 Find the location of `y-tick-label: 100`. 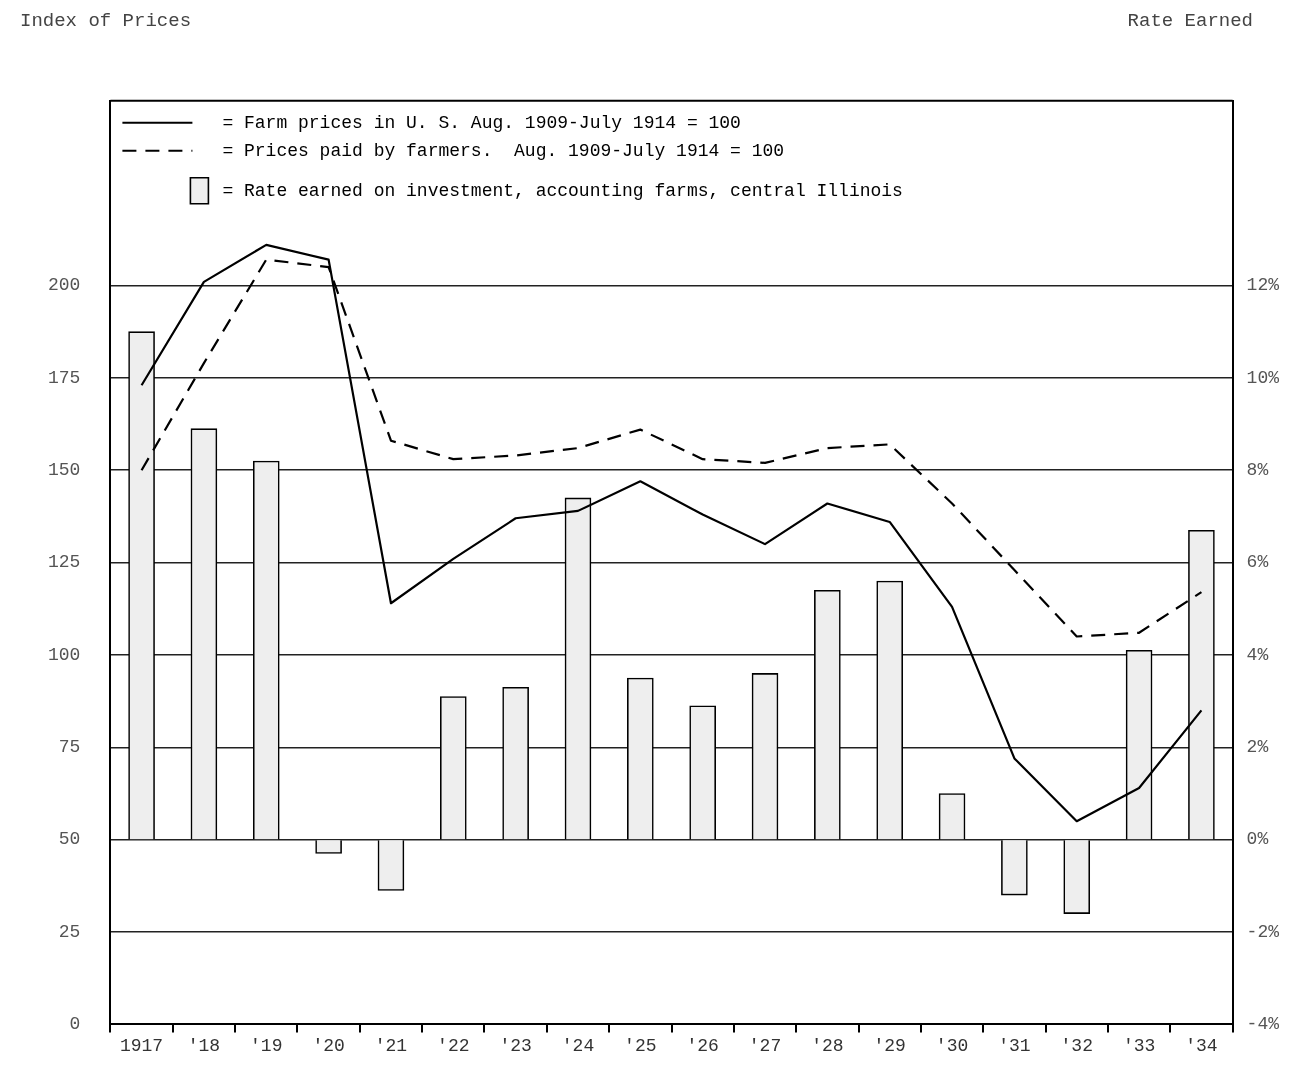

y-tick-label: 100 is located at coordinates (64, 654).